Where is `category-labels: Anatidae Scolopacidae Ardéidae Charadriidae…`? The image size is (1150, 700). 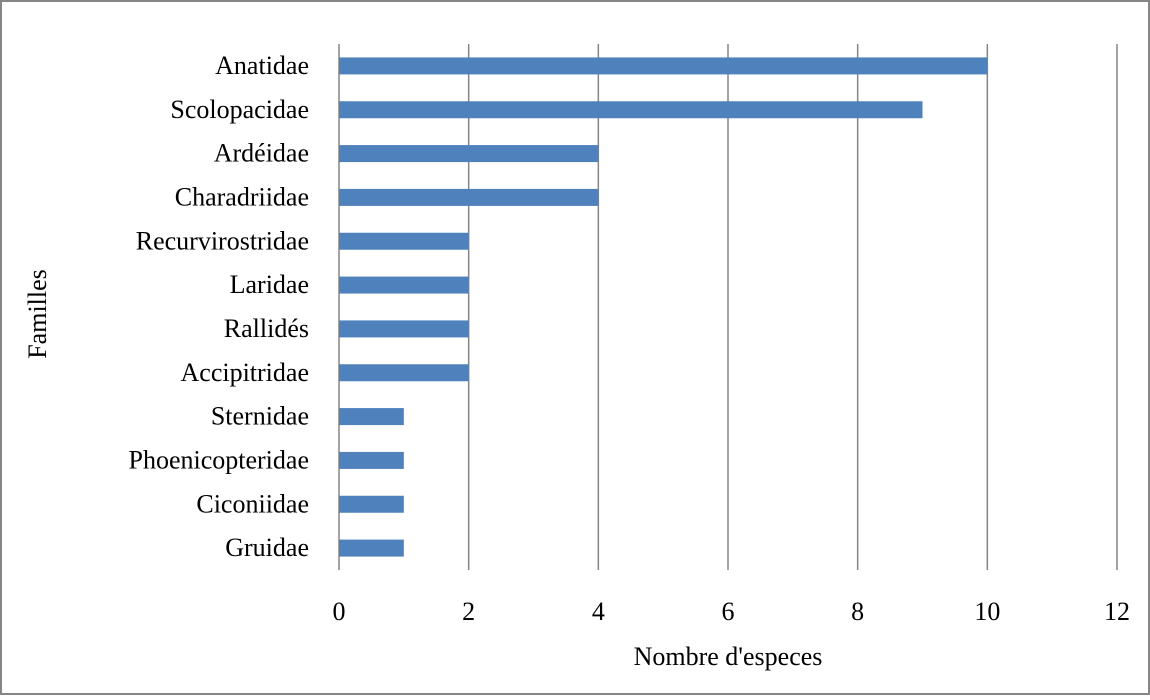 category-labels: Anatidae Scolopacidae Ardéidae Charadriidae… is located at coordinates (219, 306).